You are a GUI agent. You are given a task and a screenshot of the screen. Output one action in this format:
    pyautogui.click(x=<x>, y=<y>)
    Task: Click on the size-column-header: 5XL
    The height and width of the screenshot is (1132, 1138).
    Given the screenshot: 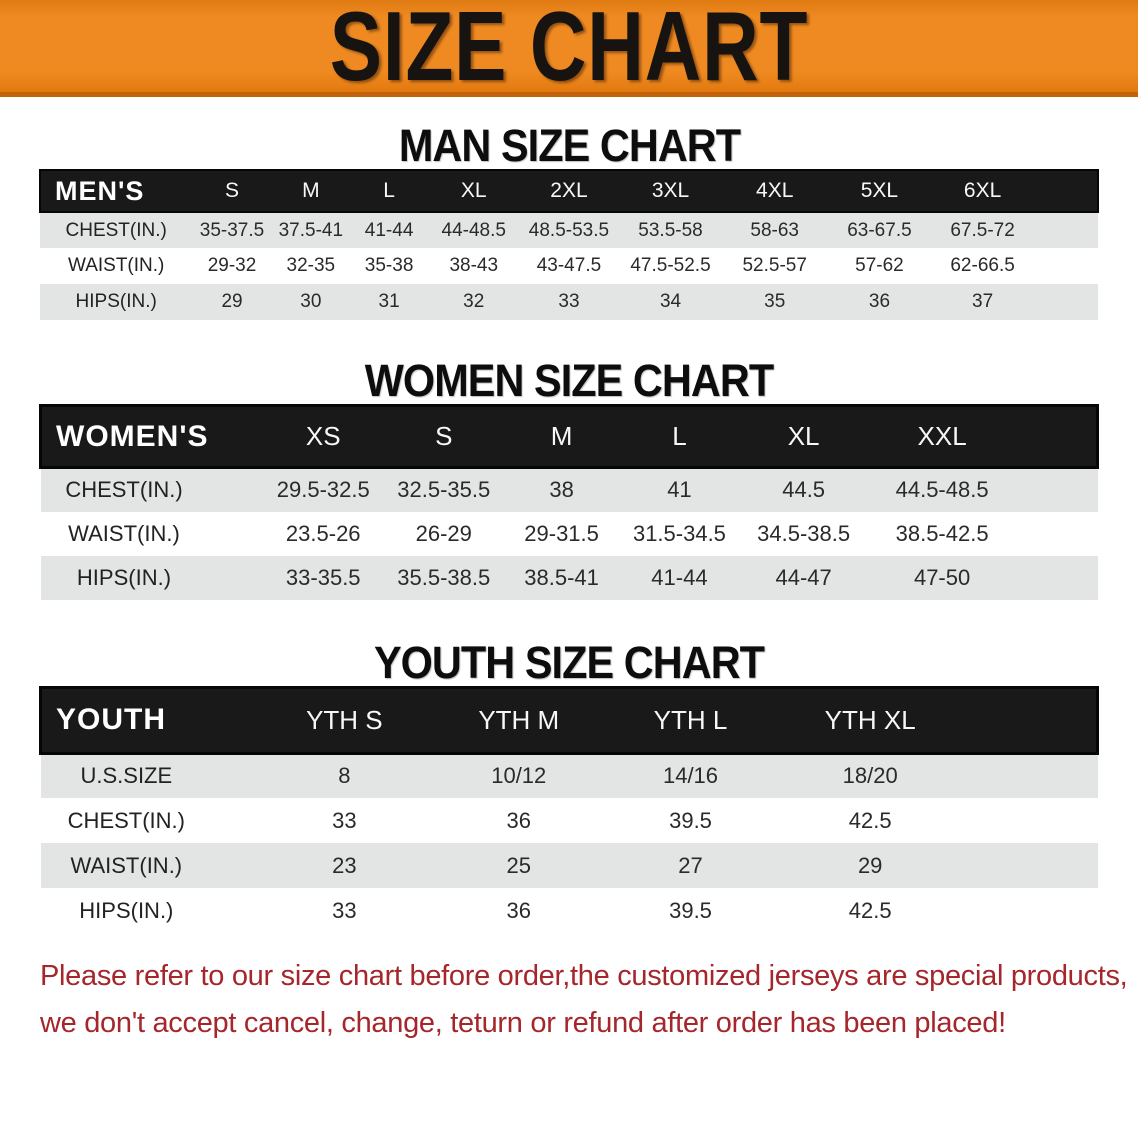 What is the action you would take?
    pyautogui.click(x=879, y=191)
    